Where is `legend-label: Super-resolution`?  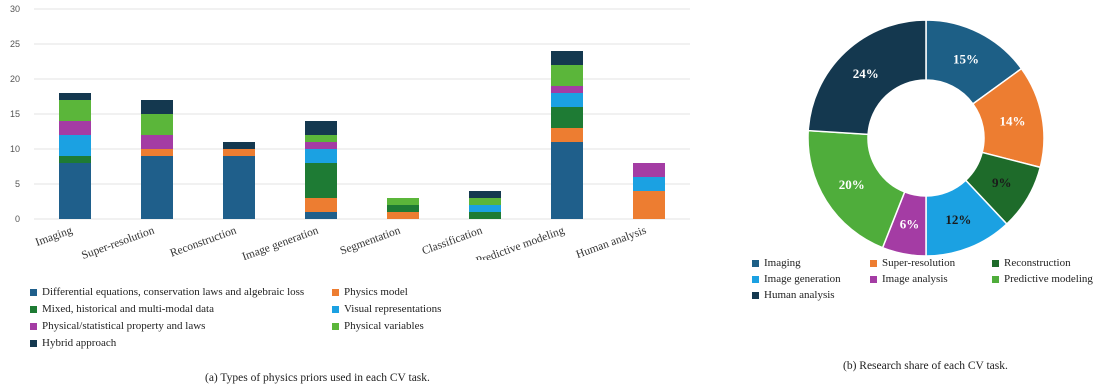
legend-label: Super-resolution is located at coordinates (919, 263).